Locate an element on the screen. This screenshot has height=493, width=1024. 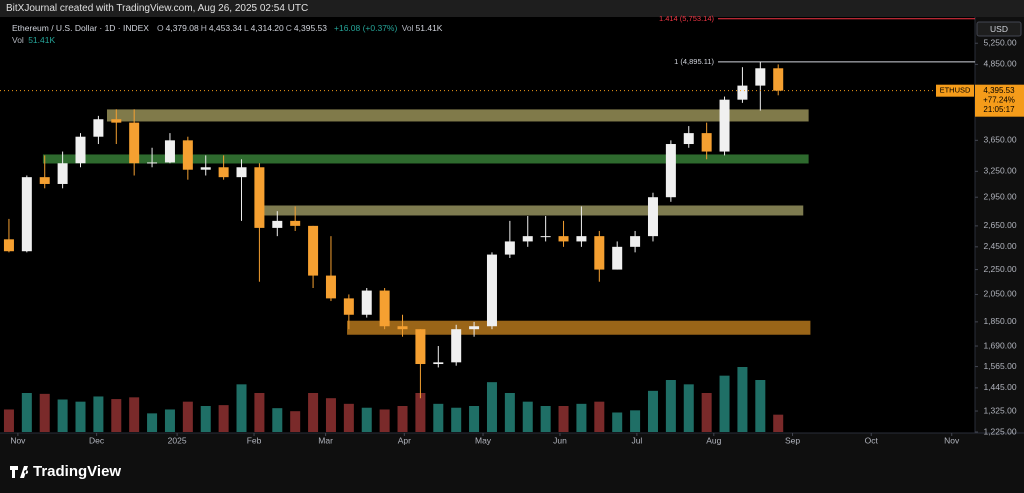
x-tick-label: Mar is located at coordinates (325, 440).